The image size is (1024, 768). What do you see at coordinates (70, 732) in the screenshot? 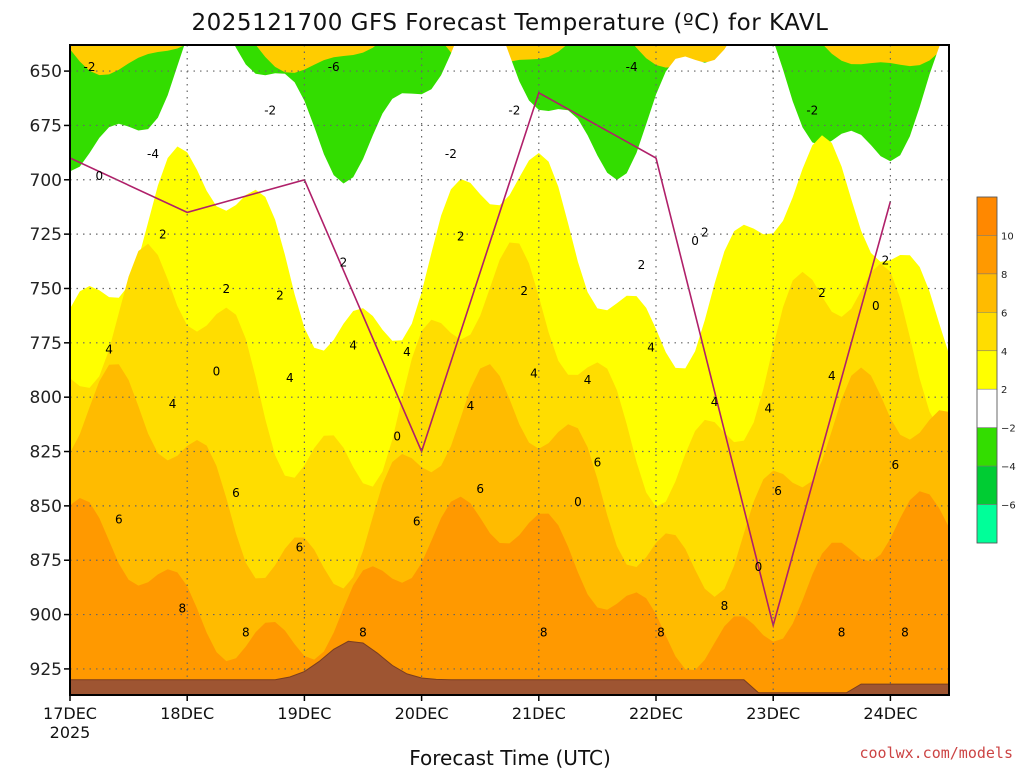
I see `x-axis-year-label: 2025` at bounding box center [70, 732].